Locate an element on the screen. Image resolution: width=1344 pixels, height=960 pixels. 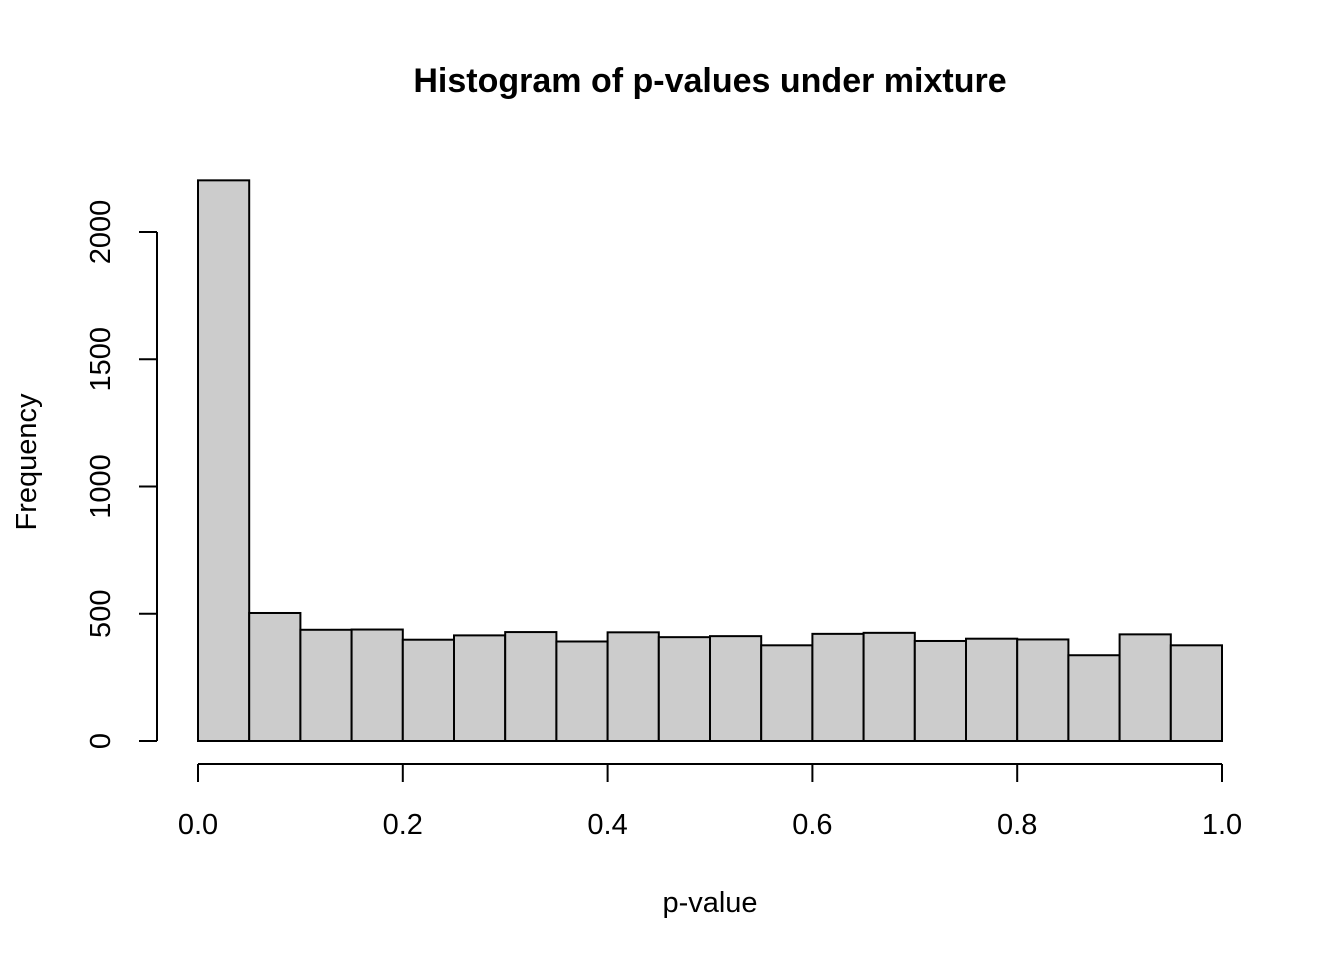
y-axis-label: Frequency is located at coordinates (27, 462).